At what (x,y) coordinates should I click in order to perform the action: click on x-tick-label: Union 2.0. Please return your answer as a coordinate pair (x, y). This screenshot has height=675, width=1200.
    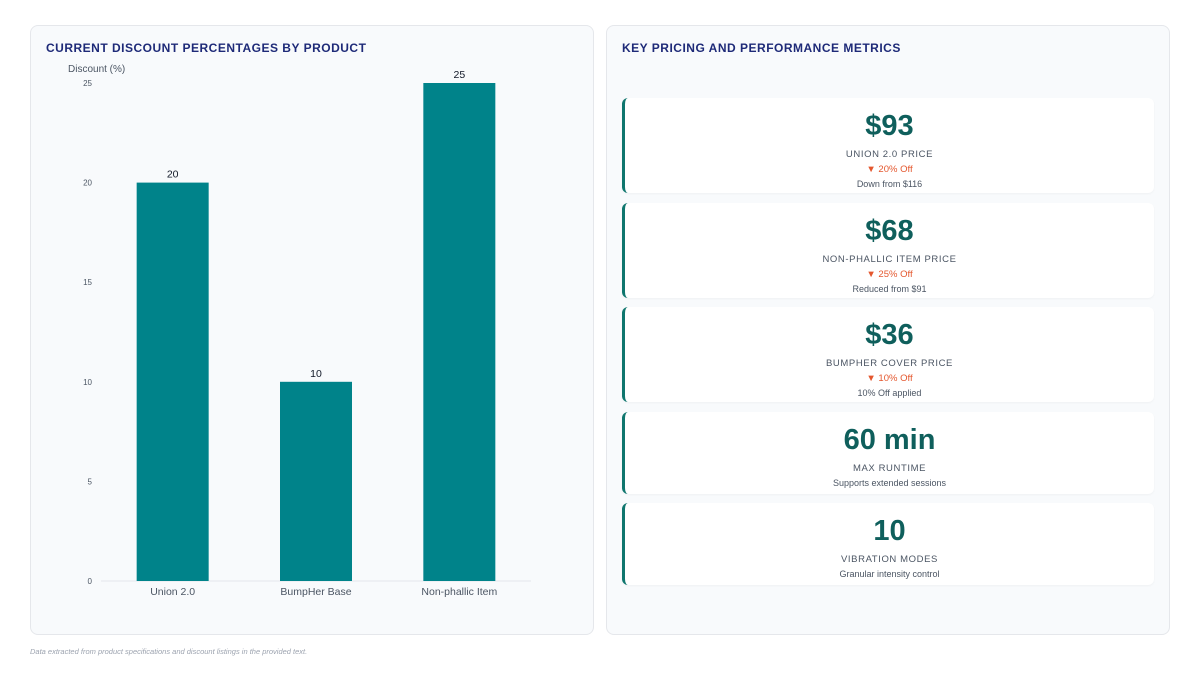
    Looking at the image, I should click on (172, 592).